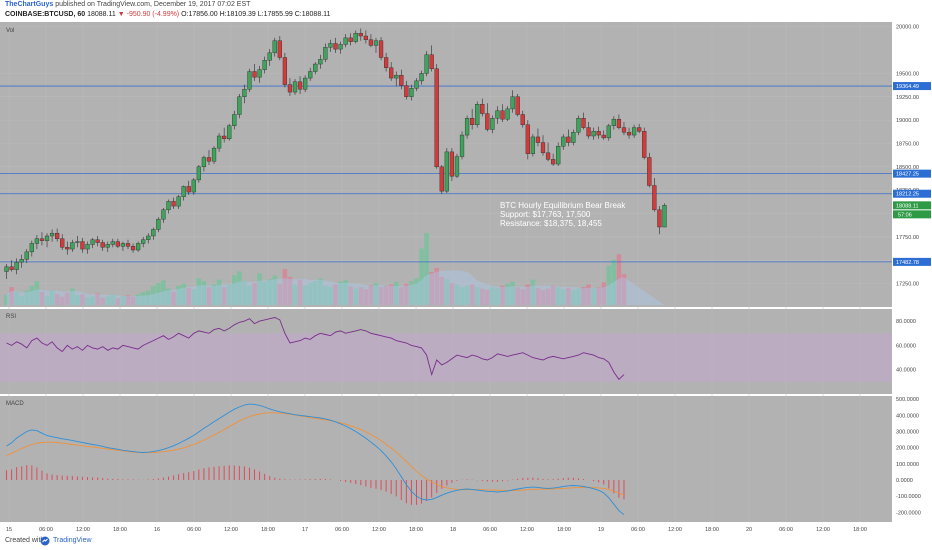 The height and width of the screenshot is (550, 932). I want to click on time-tick-label: 15, so click(9, 530).